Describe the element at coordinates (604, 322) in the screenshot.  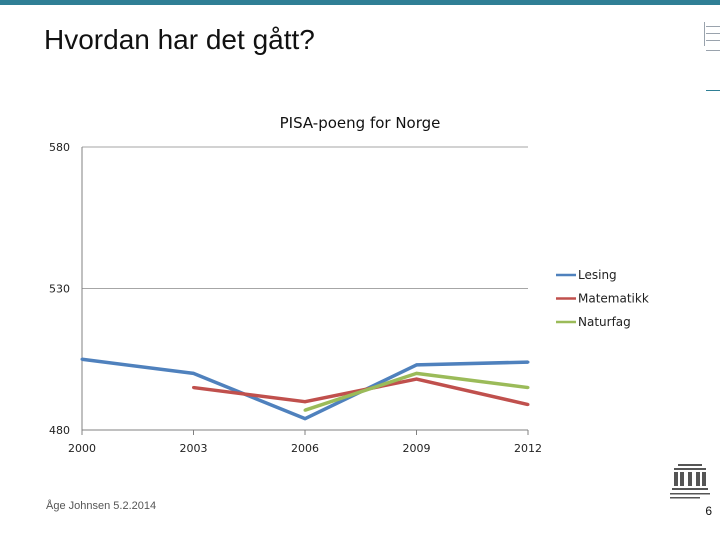
I see `legend-label-naturfag: Naturfag` at that location.